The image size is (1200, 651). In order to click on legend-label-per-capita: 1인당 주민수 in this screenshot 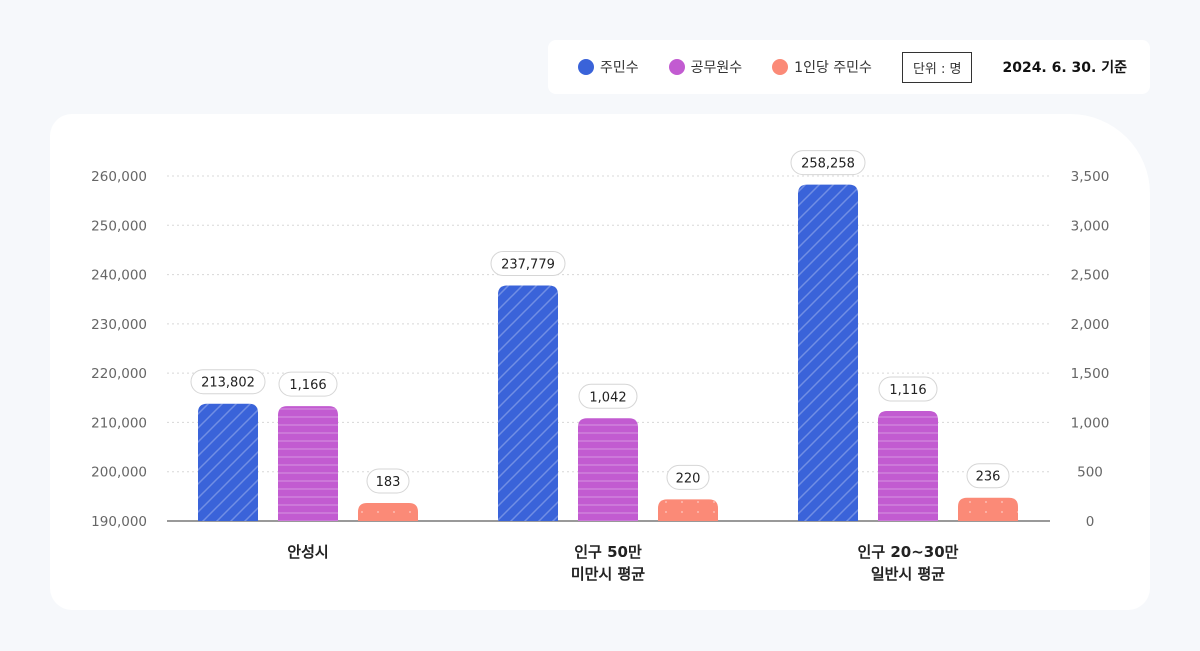, I will do `click(833, 68)`.